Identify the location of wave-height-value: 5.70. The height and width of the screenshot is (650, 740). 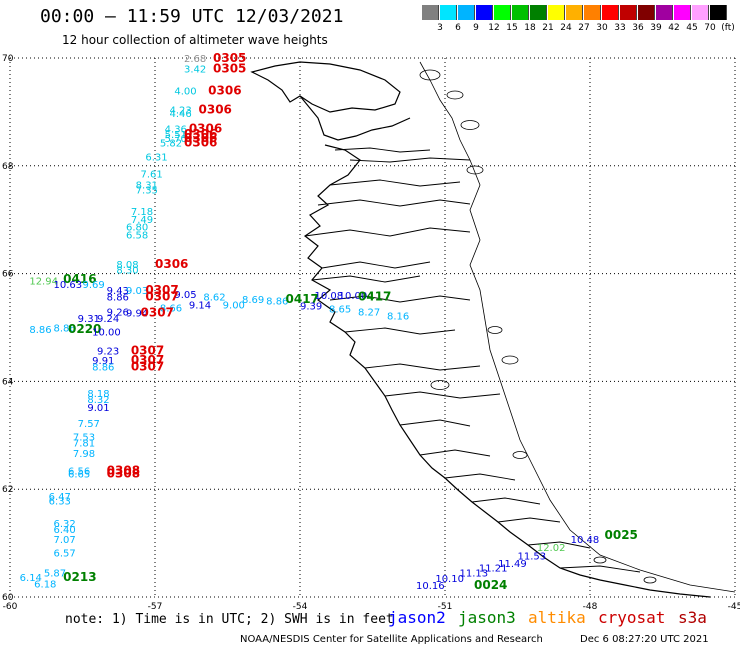
(176, 139).